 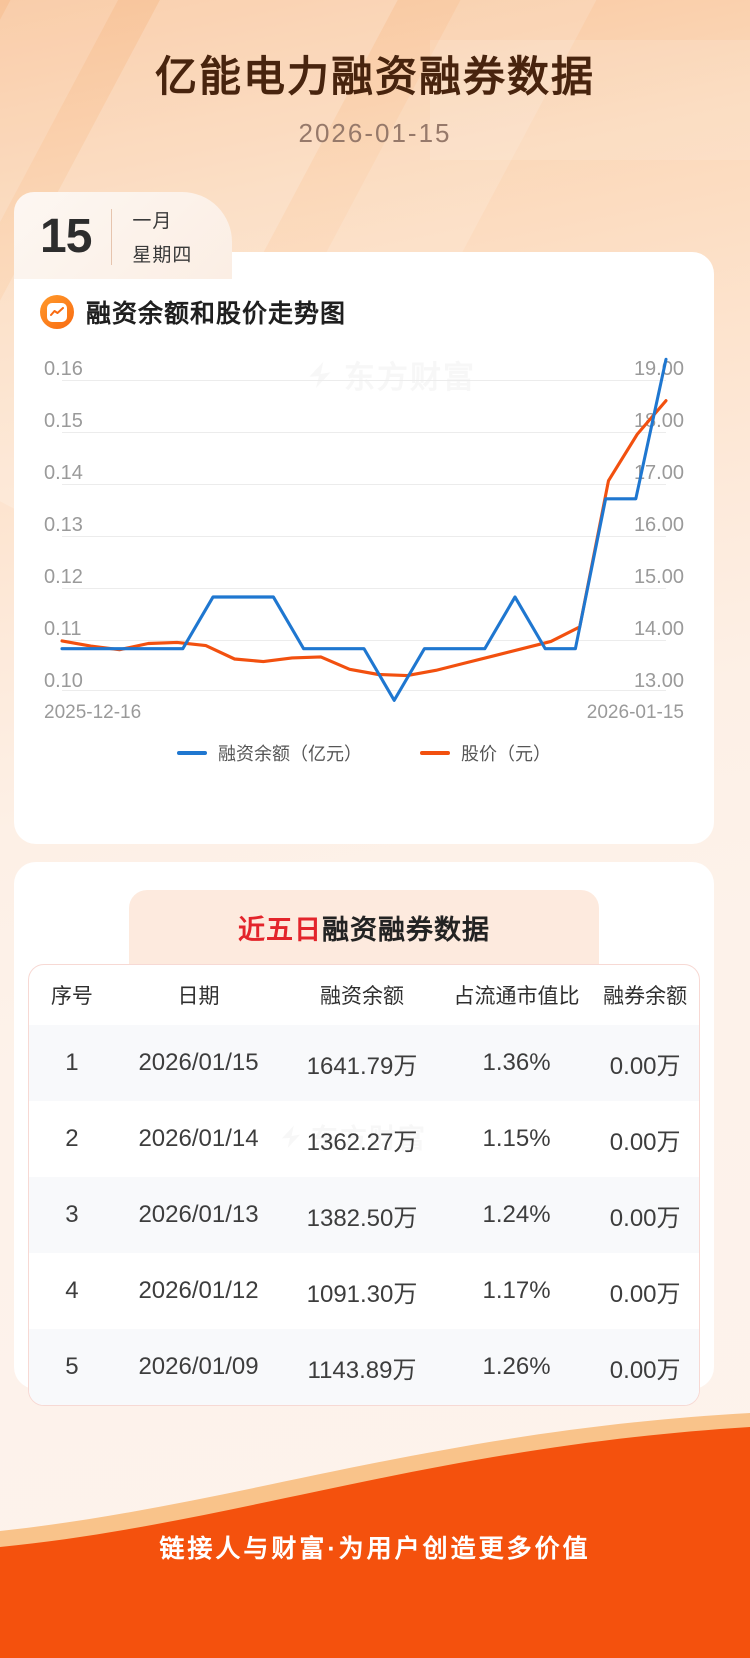 I want to click on left-axis-tick: 0.15, so click(x=63, y=421).